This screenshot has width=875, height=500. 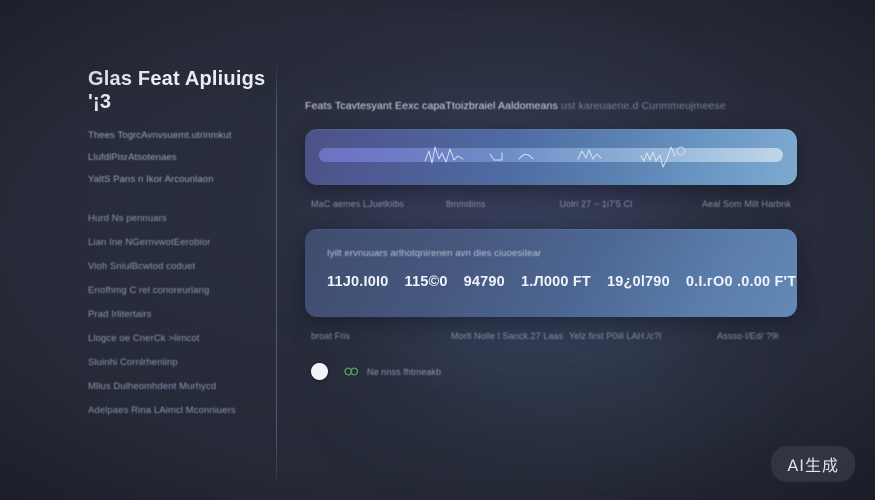 I want to click on sidebar-subtitle-1: Thees TogrcAvnvsuemt.utrinmkut, so click(x=160, y=135).